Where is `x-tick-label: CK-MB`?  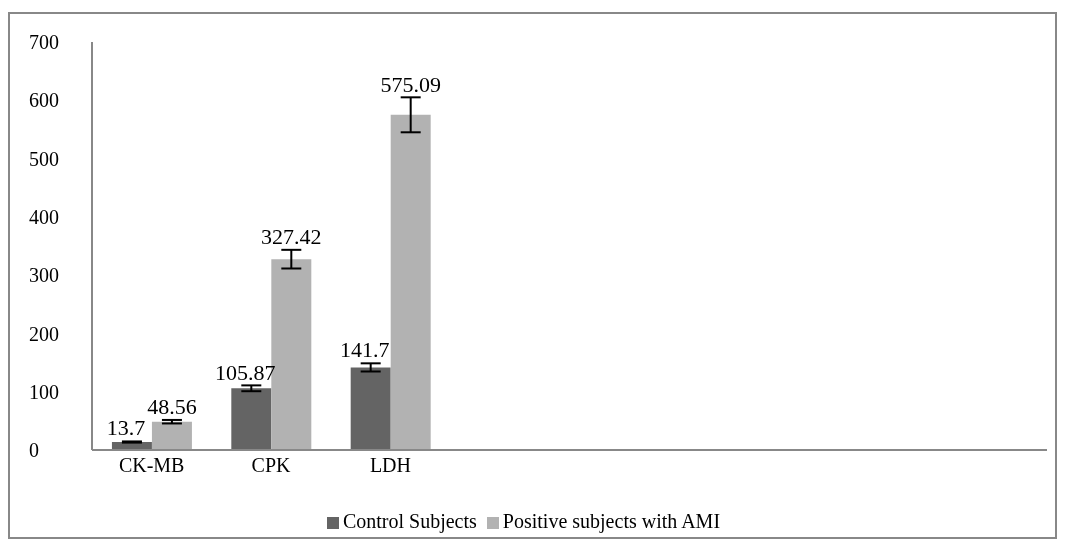 x-tick-label: CK-MB is located at coordinates (151, 465).